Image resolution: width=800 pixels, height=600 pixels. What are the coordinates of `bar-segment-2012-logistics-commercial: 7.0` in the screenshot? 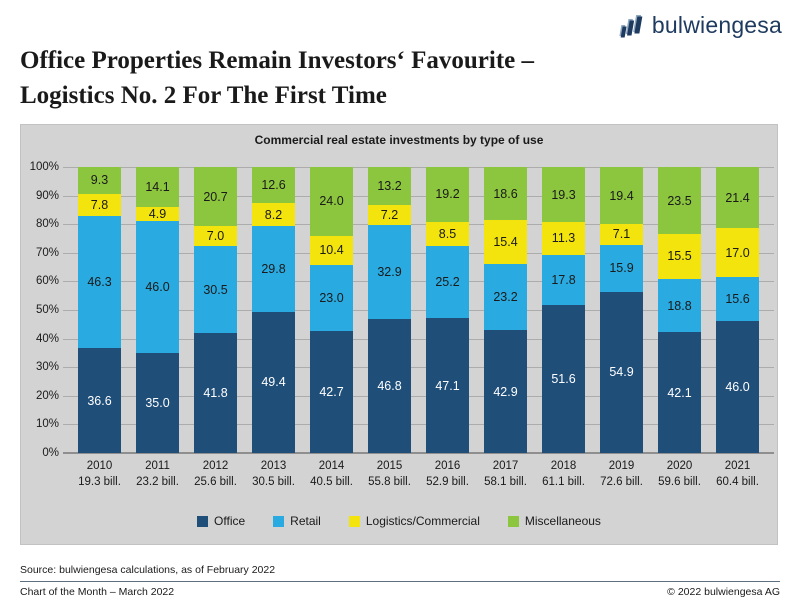 It's located at (215, 236).